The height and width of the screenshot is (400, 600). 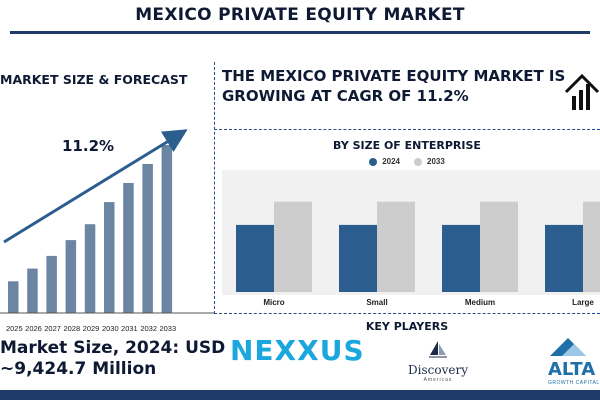 What do you see at coordinates (147, 238) in the screenshot?
I see `forecast-bar-2032` at bounding box center [147, 238].